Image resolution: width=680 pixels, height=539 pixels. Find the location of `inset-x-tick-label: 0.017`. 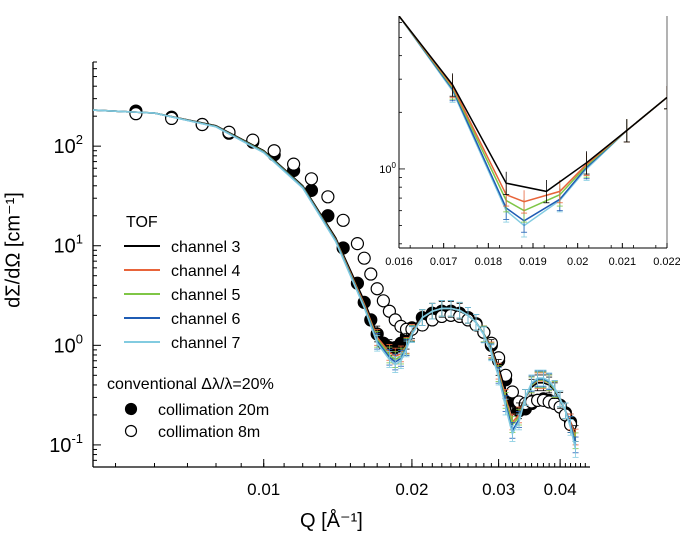

inset-x-tick-label: 0.017 is located at coordinates (444, 262).